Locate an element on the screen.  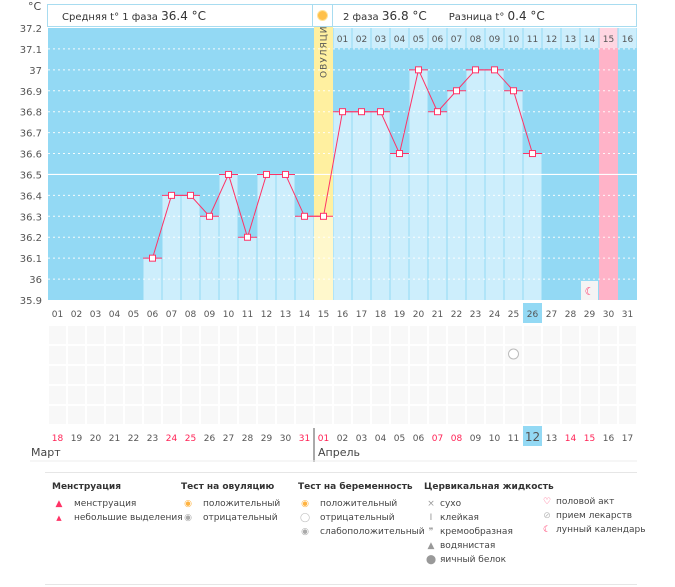
day-label: 16 is located at coordinates (343, 315).